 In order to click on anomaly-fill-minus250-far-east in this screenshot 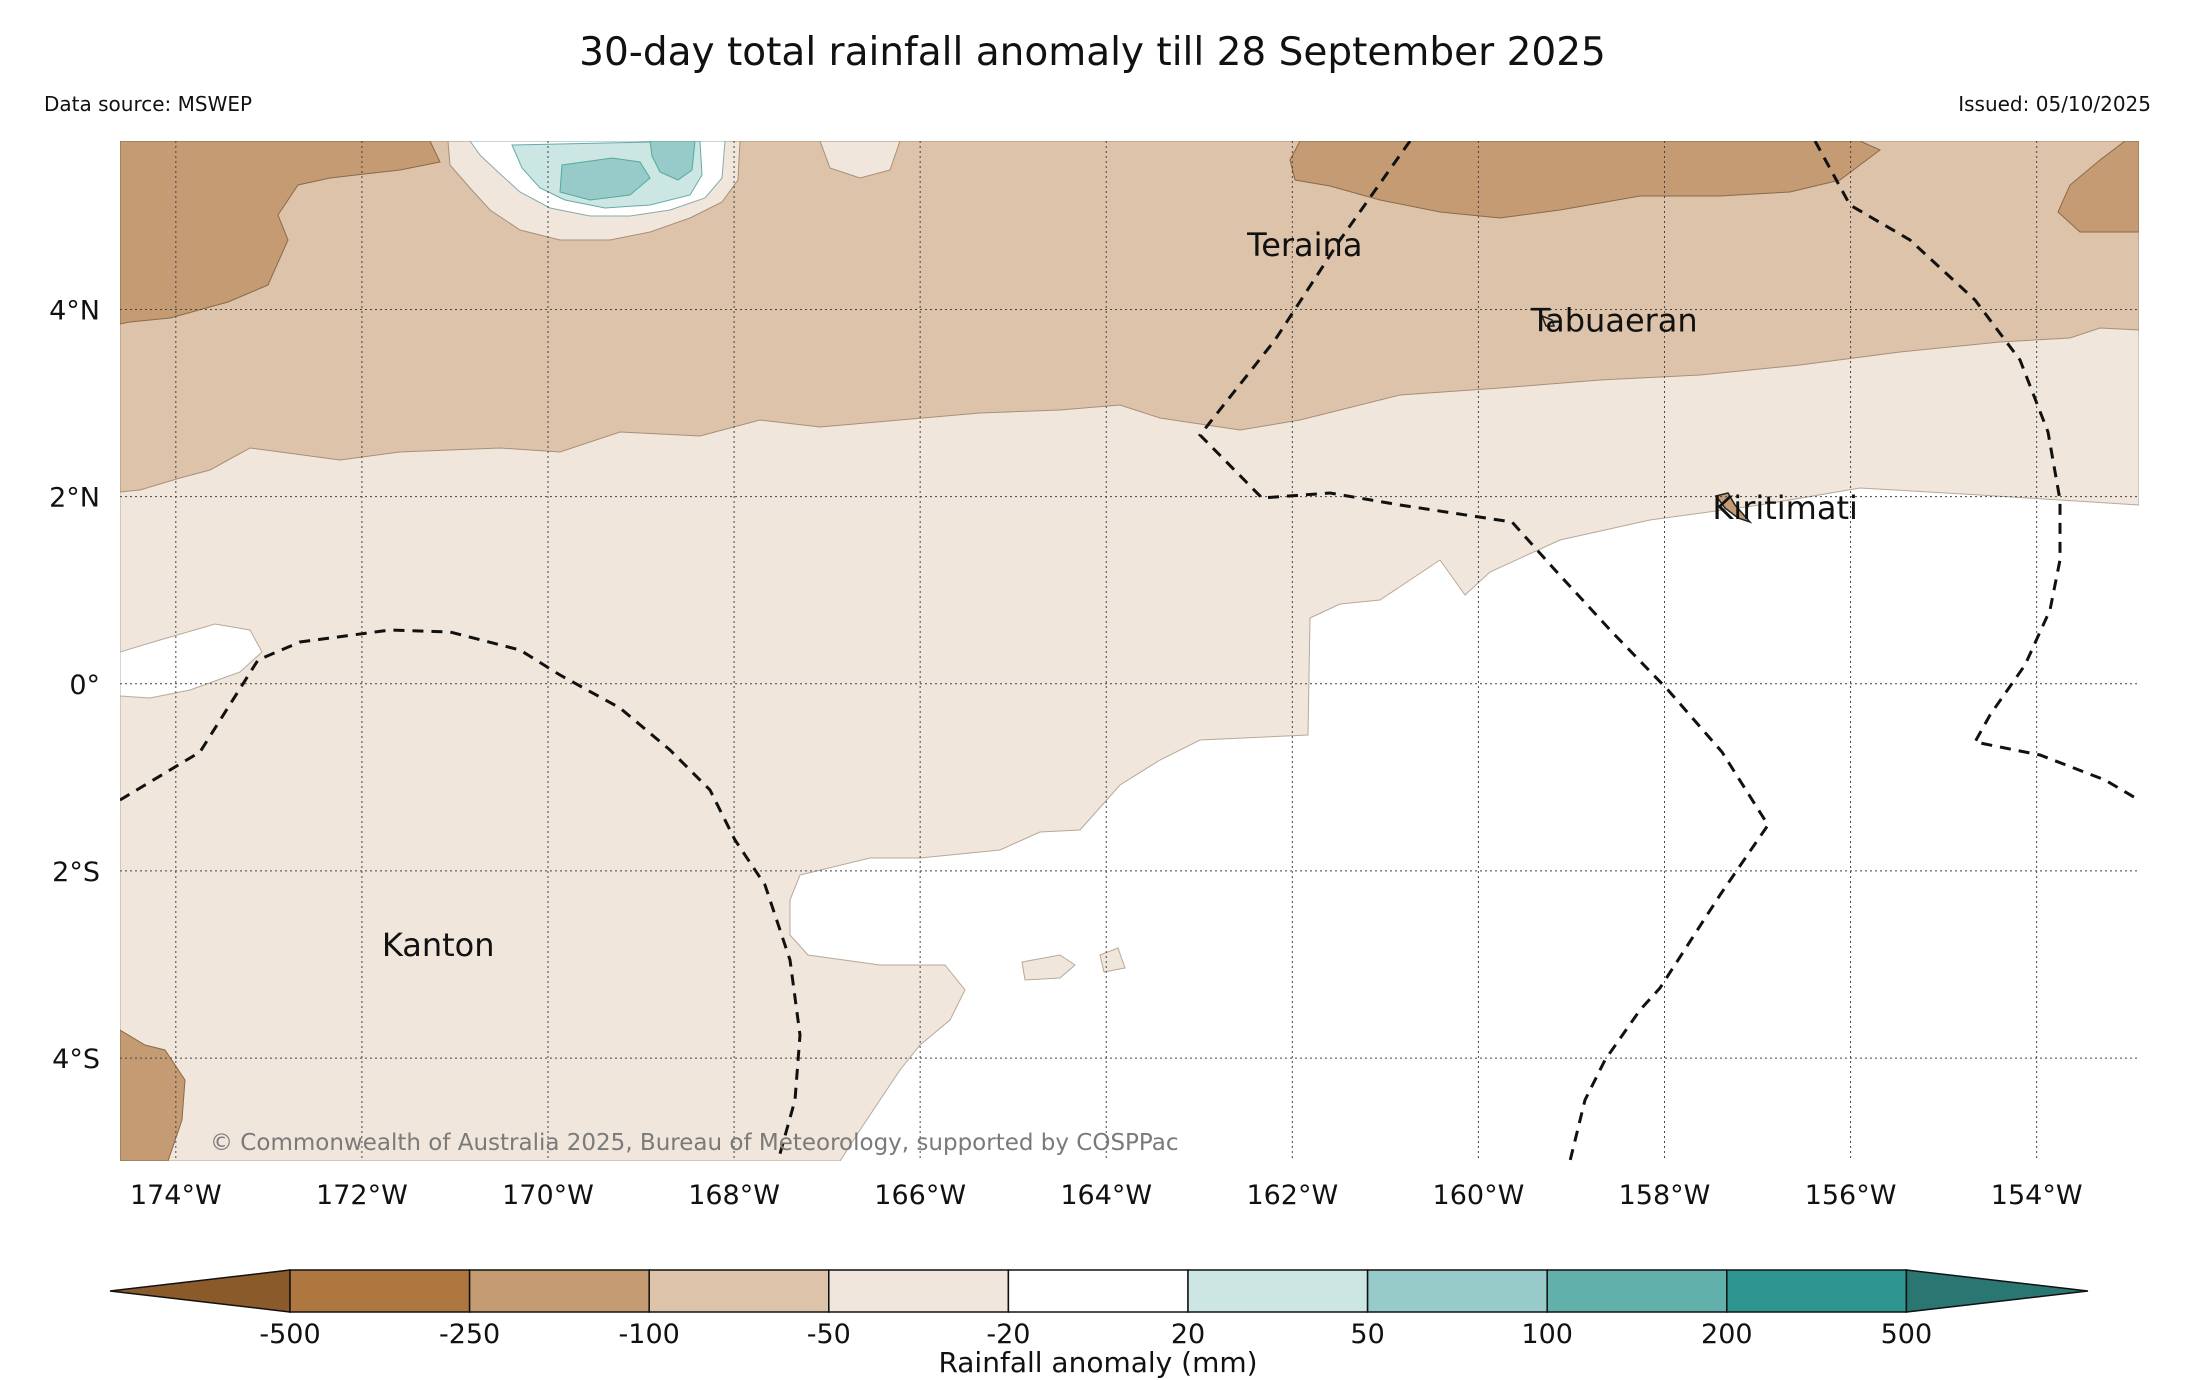, I will do `click(2098, 187)`.